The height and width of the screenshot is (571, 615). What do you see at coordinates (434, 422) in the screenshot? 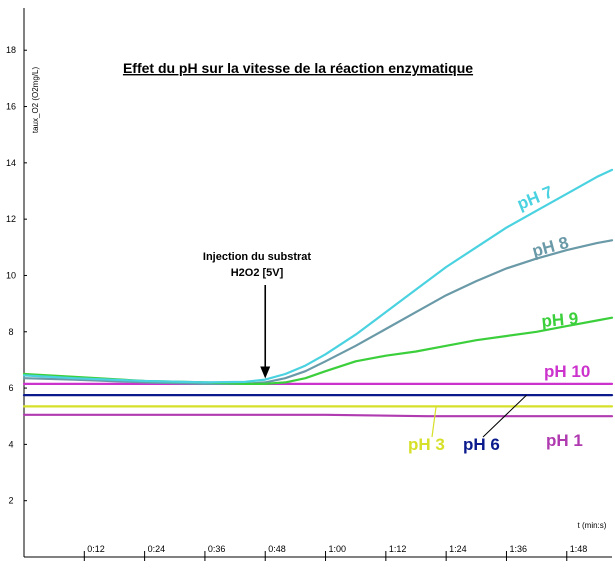
I see `leader-line-ph3` at bounding box center [434, 422].